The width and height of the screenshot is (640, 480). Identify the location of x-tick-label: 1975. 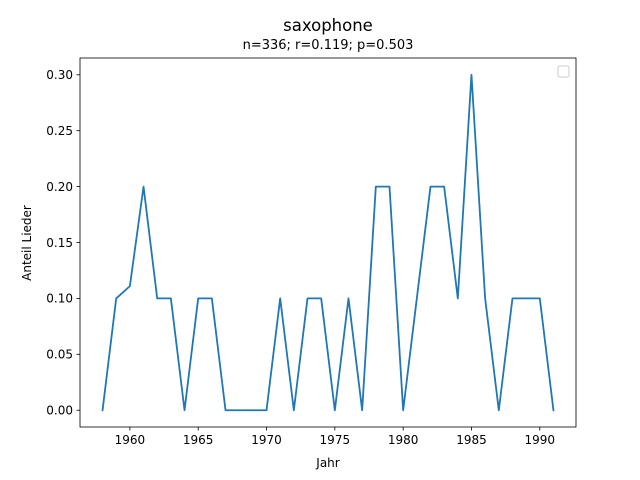
(335, 440).